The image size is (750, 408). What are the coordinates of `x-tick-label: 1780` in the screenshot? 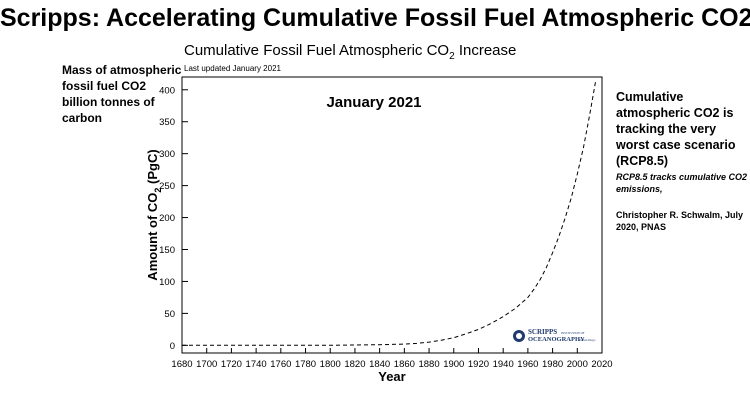 It's located at (305, 364).